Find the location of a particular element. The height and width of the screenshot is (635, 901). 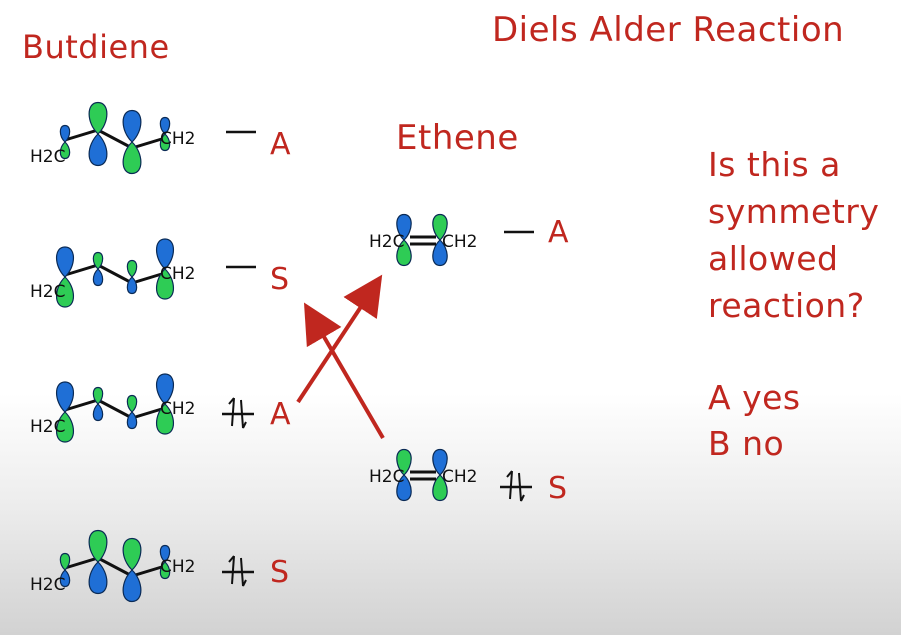

correlation-arrow-s-to-a is located at coordinates (344, 371).